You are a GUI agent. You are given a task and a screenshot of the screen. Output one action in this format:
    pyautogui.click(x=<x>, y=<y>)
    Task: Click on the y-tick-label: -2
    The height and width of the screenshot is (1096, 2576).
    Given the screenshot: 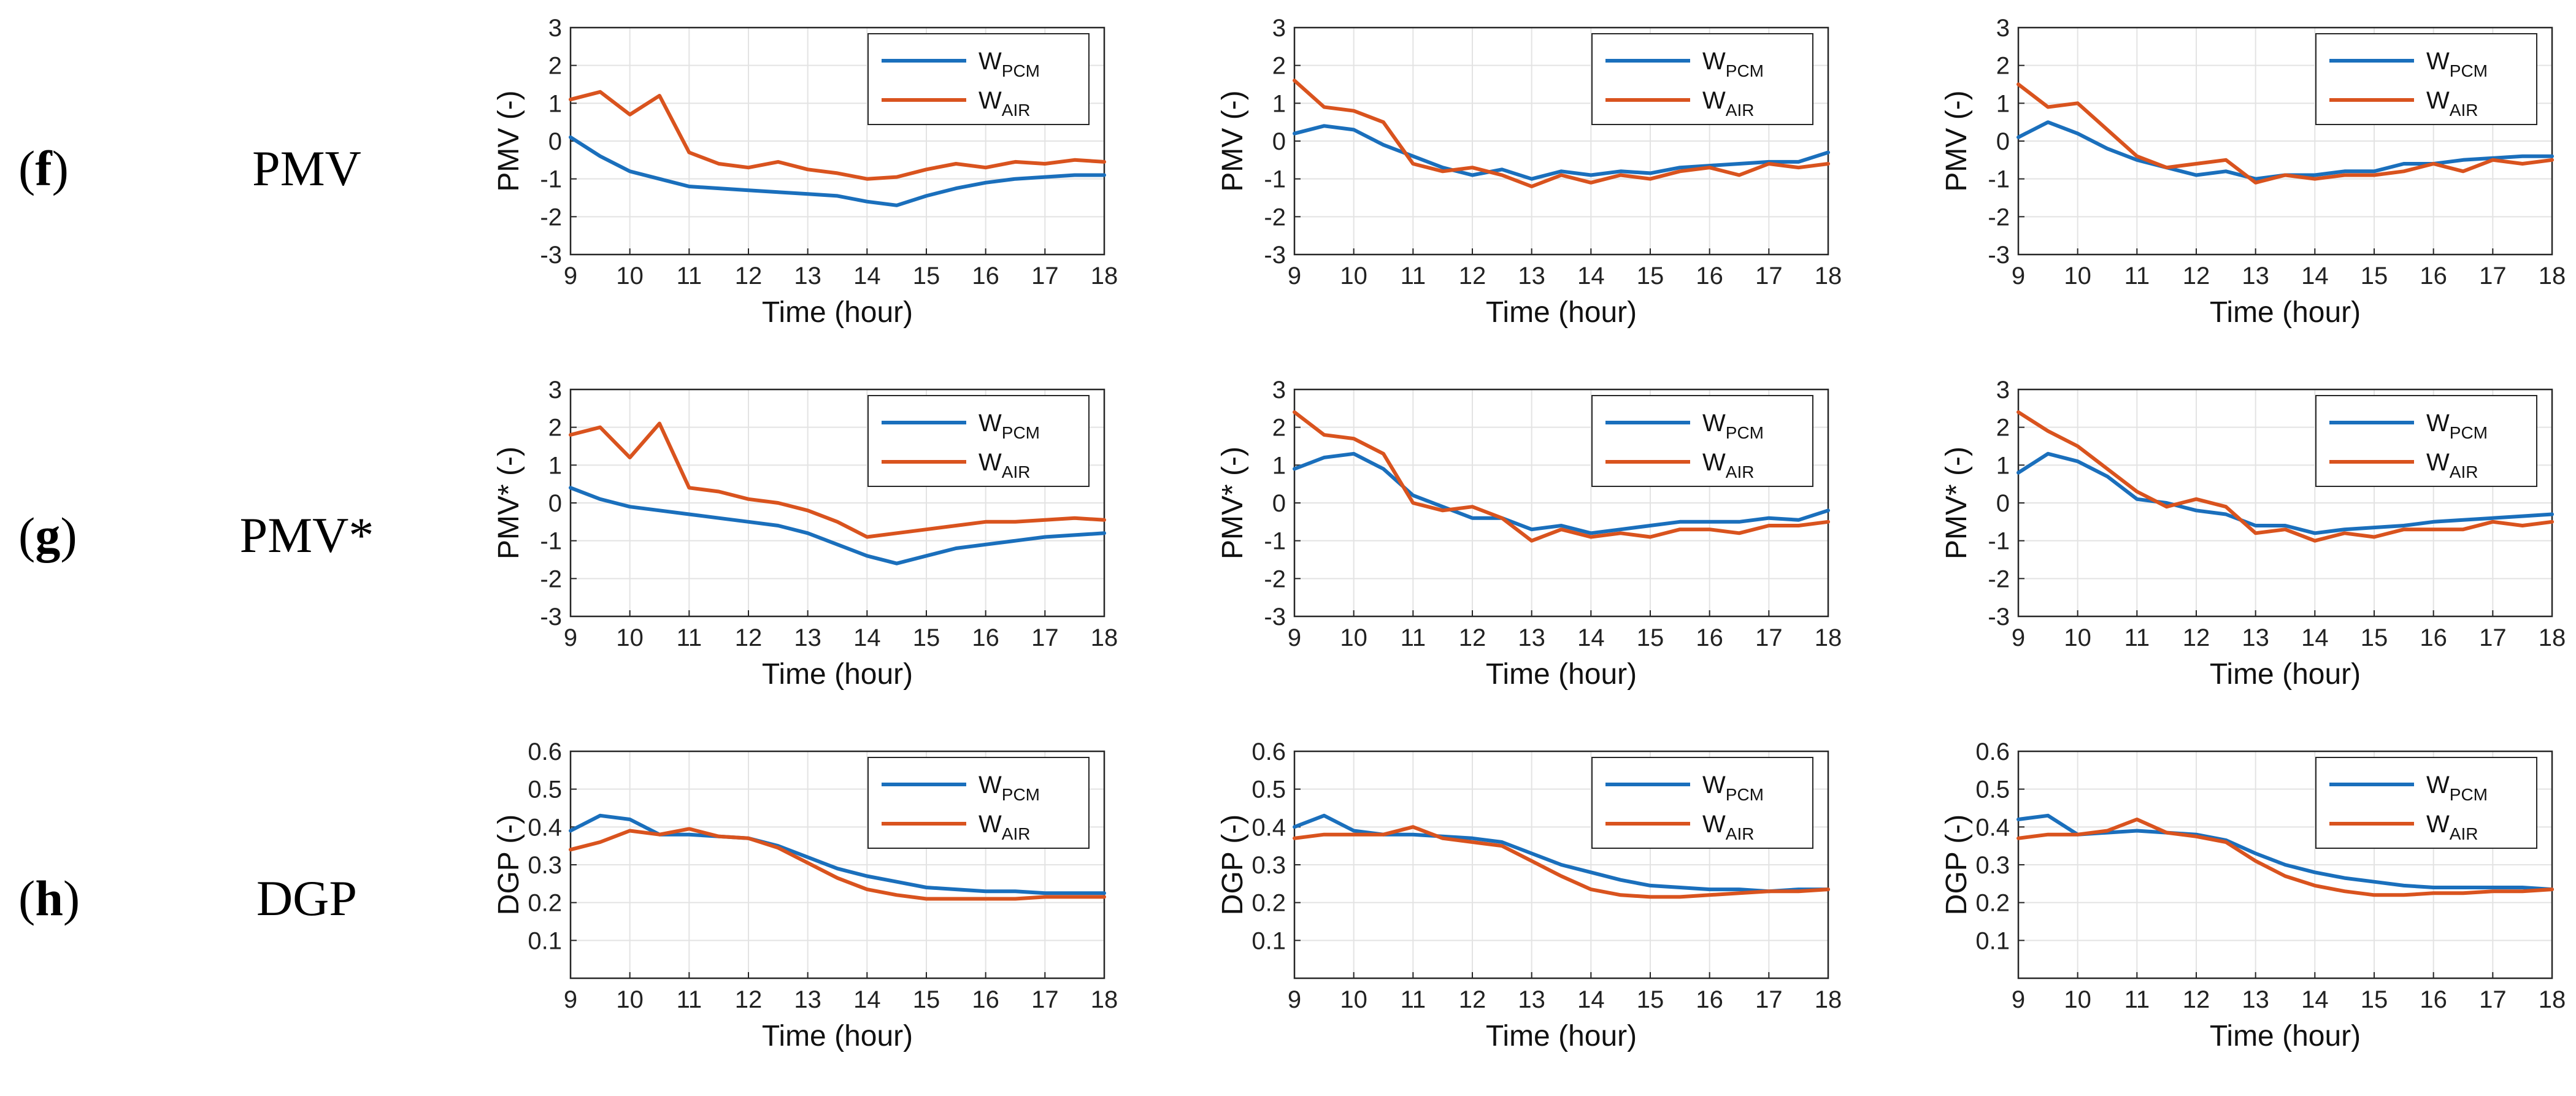 What is the action you would take?
    pyautogui.click(x=1275, y=578)
    